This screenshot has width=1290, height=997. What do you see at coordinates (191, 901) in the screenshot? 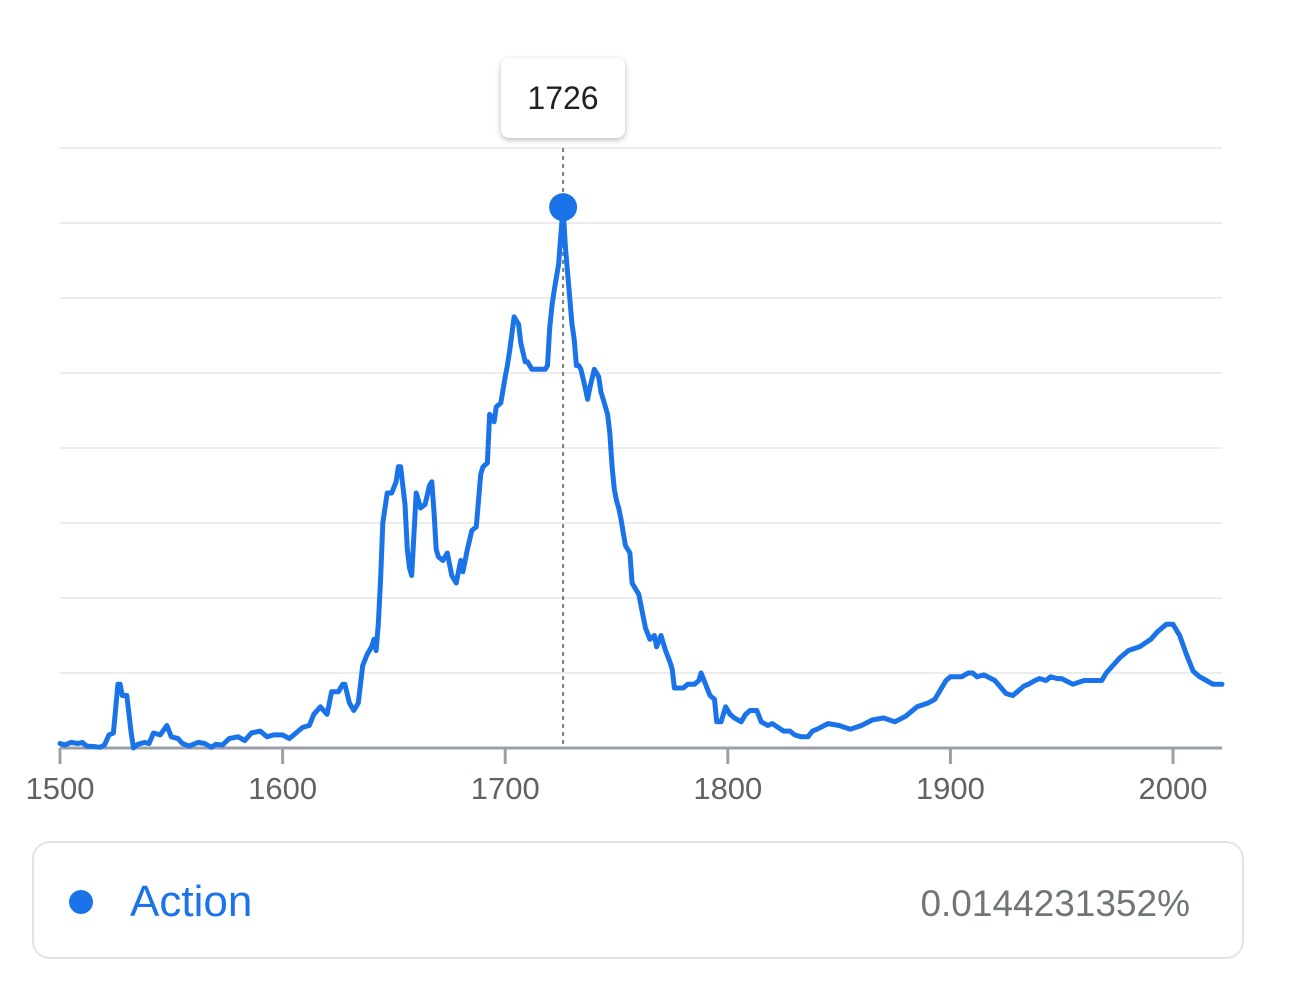
I see `legend-series-name: Action` at bounding box center [191, 901].